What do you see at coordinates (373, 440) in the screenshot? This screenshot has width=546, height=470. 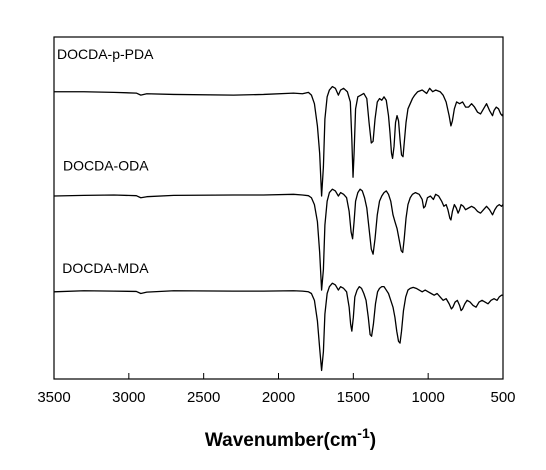 I see `x-axis-label-close: )` at bounding box center [373, 440].